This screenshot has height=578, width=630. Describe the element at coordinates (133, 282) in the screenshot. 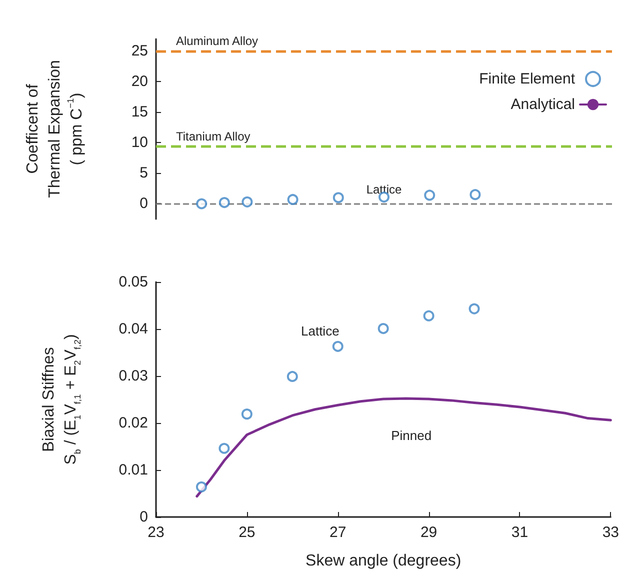

I see `y-tick-label: 0.05` at that location.